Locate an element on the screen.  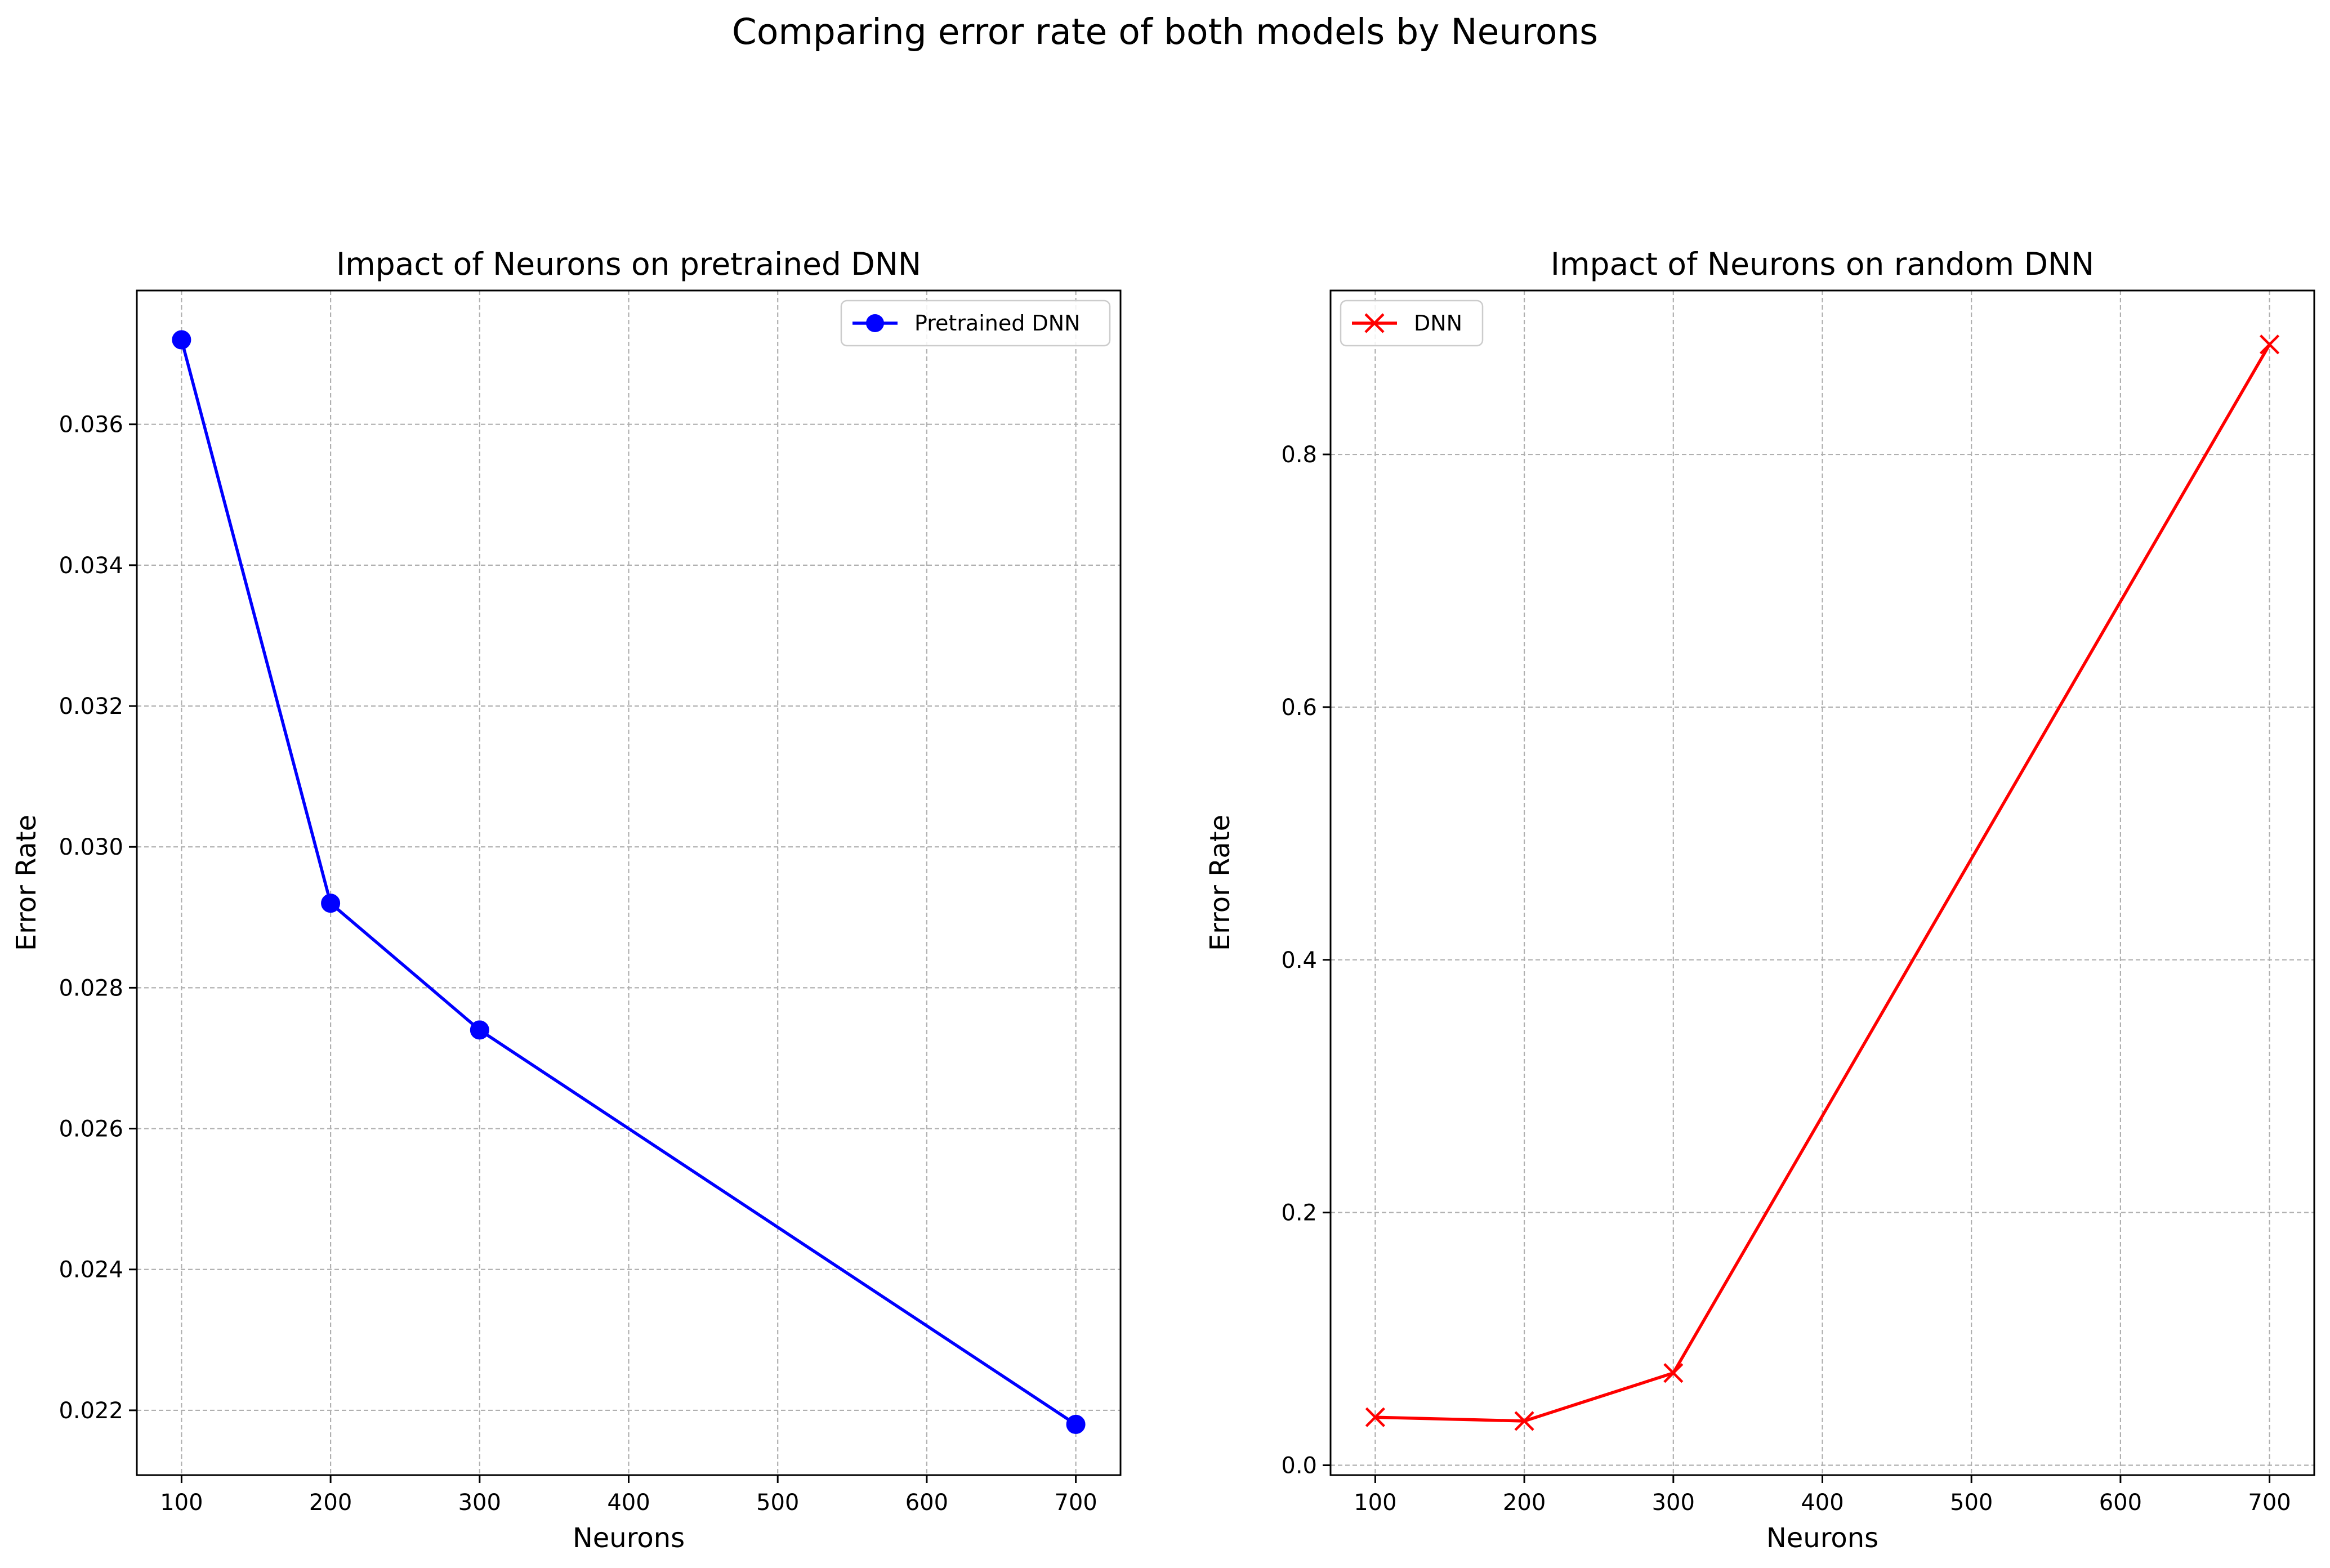
random-legend-box is located at coordinates (1412, 323).